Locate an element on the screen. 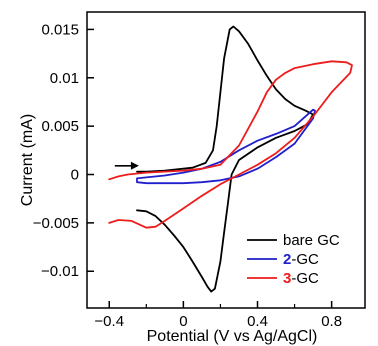 Image resolution: width=378 pixels, height=346 pixels. y-tick-label: −0.01 is located at coordinates (60, 271).